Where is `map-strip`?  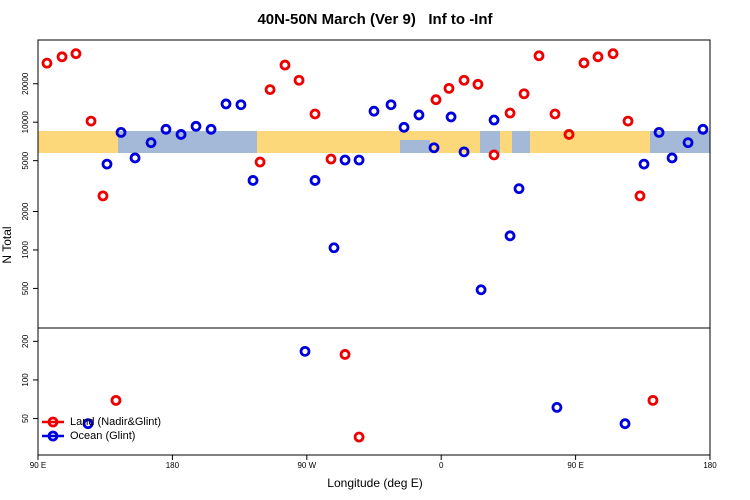
map-strip is located at coordinates (374, 142).